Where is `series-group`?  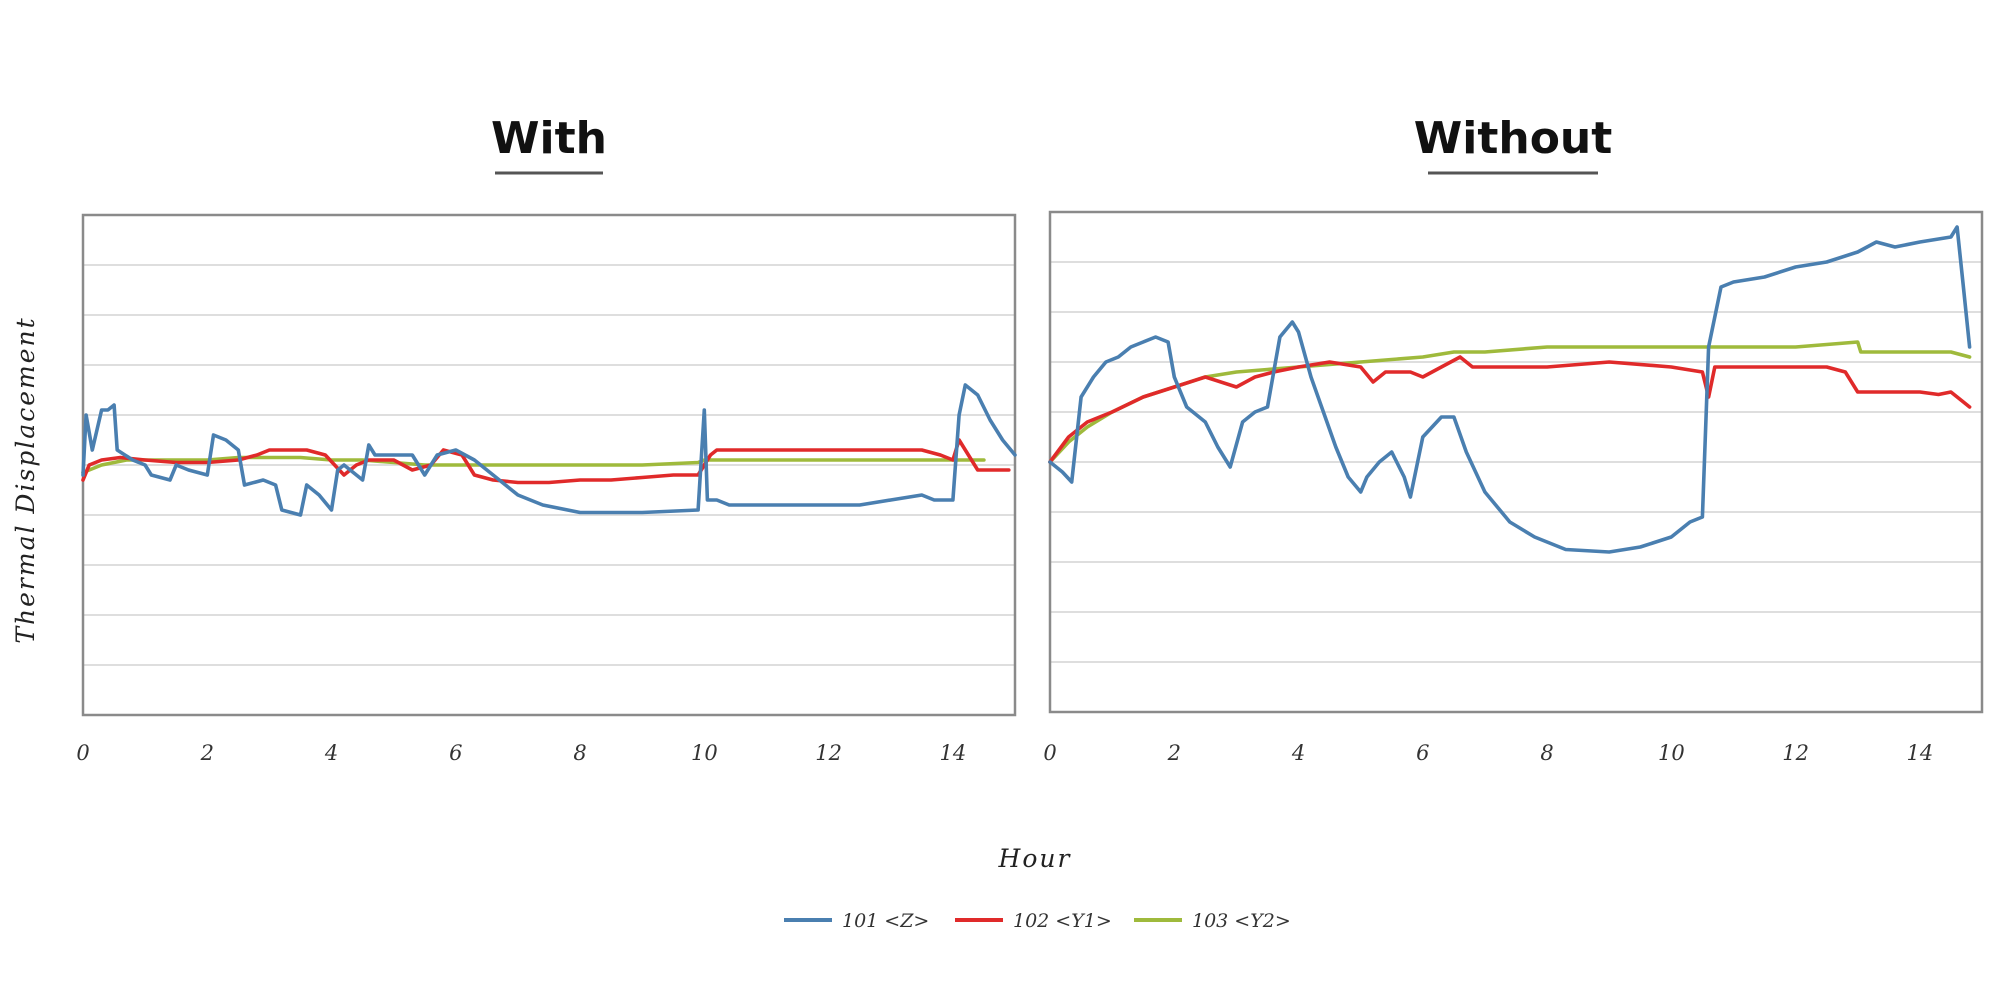
series-group is located at coordinates (549, 450).